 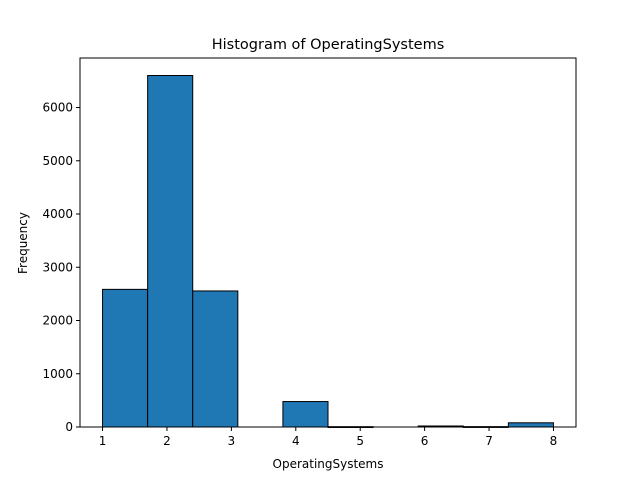 What do you see at coordinates (57, 214) in the screenshot?
I see `y-tick-label: 4000` at bounding box center [57, 214].